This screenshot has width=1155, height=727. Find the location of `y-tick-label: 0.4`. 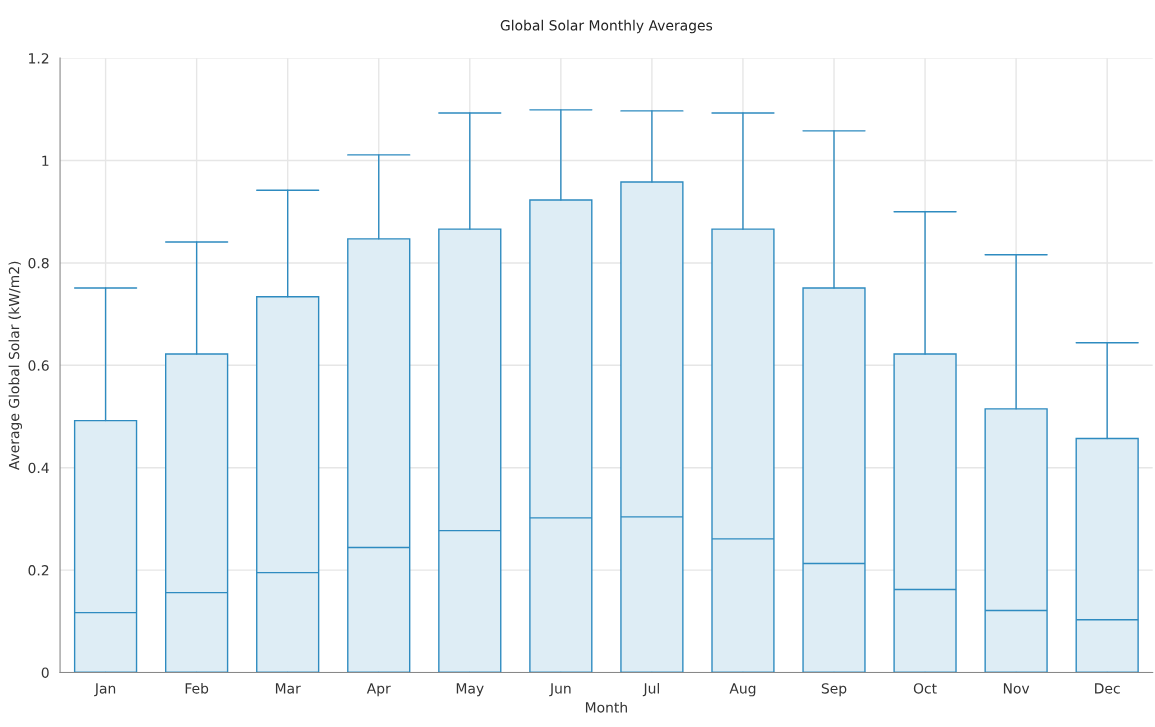

y-tick-label: 0.4 is located at coordinates (38, 468).